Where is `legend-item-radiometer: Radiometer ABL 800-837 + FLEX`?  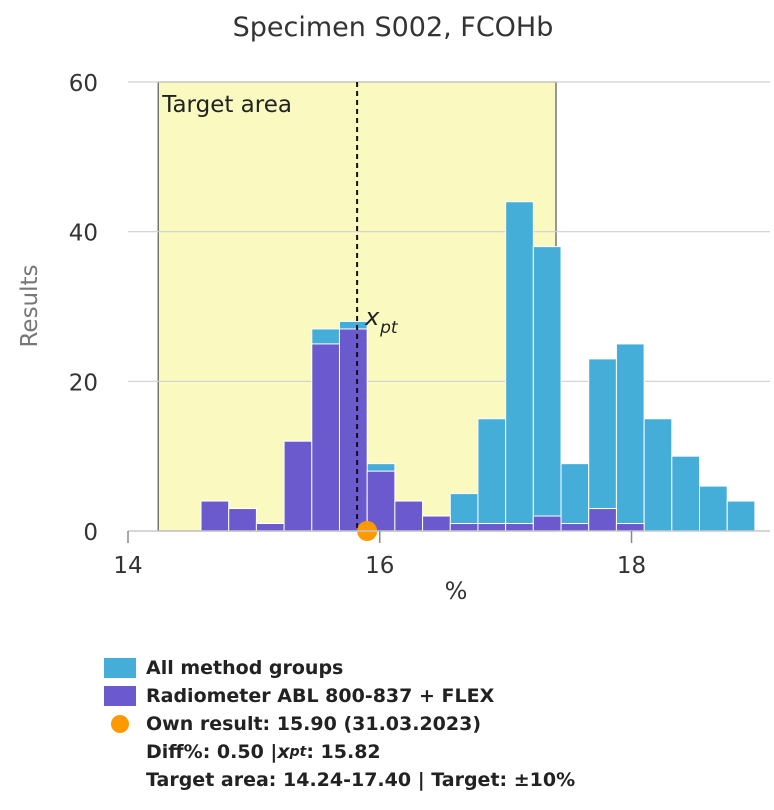
legend-item-radiometer: Radiometer ABL 800-837 + FLEX is located at coordinates (339, 696).